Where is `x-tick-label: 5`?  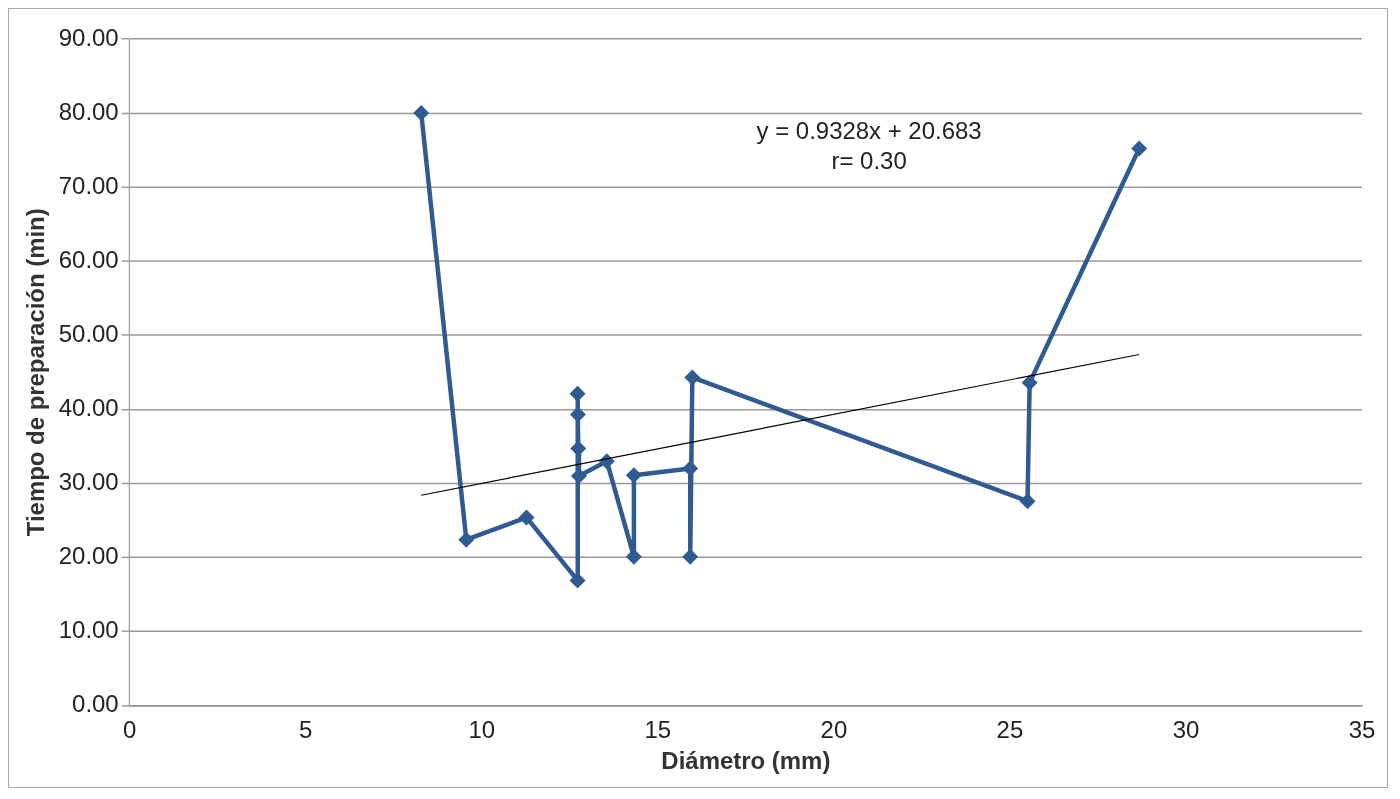 x-tick-label: 5 is located at coordinates (306, 729).